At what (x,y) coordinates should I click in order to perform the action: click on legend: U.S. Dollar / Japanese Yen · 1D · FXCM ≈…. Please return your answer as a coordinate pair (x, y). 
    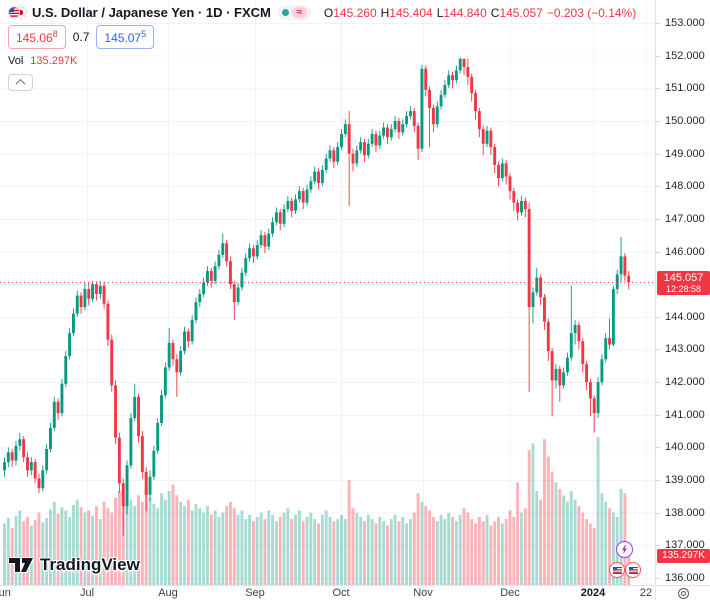
    Looking at the image, I should click on (322, 48).